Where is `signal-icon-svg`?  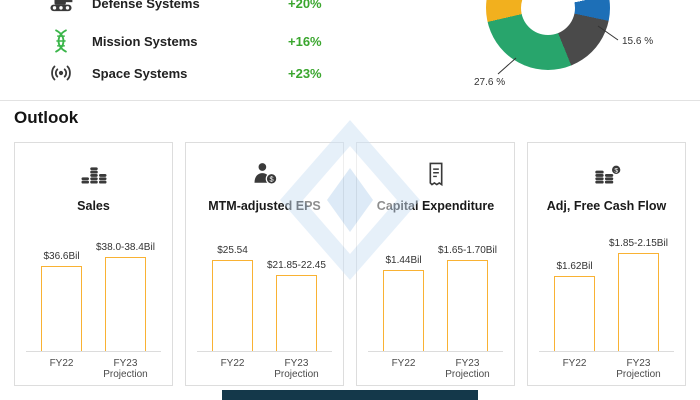 signal-icon-svg is located at coordinates (61, 73).